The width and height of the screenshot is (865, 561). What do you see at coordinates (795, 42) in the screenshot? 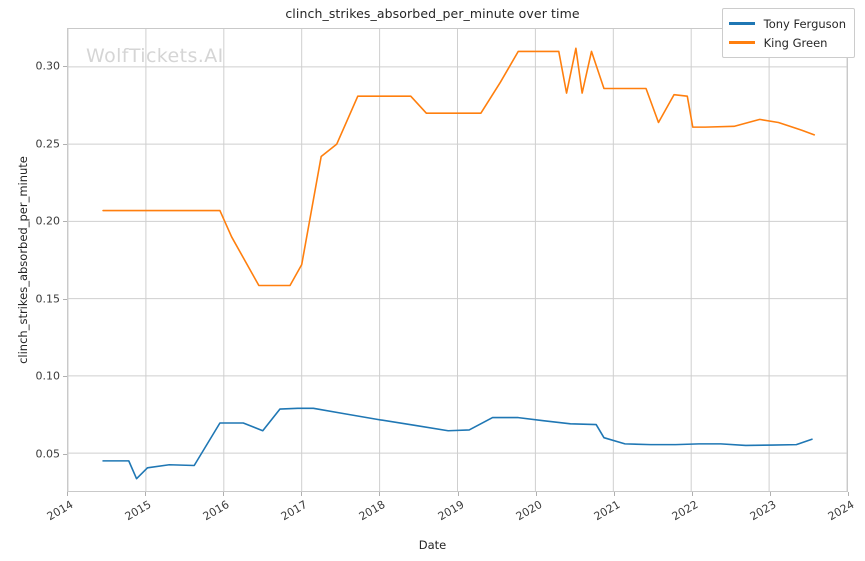
I see `legend-label: King Green` at bounding box center [795, 42].